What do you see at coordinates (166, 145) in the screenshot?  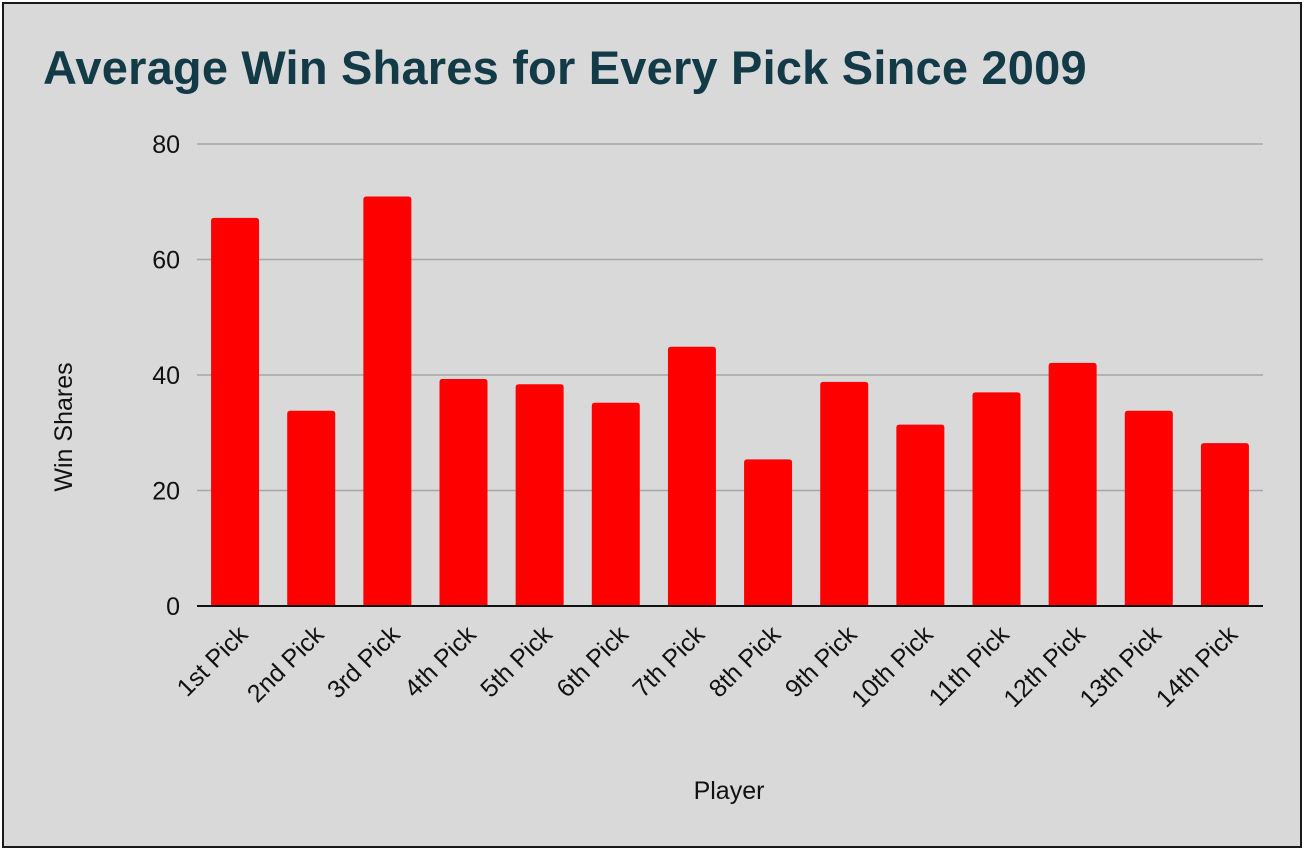 I see `y-tick-label: 80` at bounding box center [166, 145].